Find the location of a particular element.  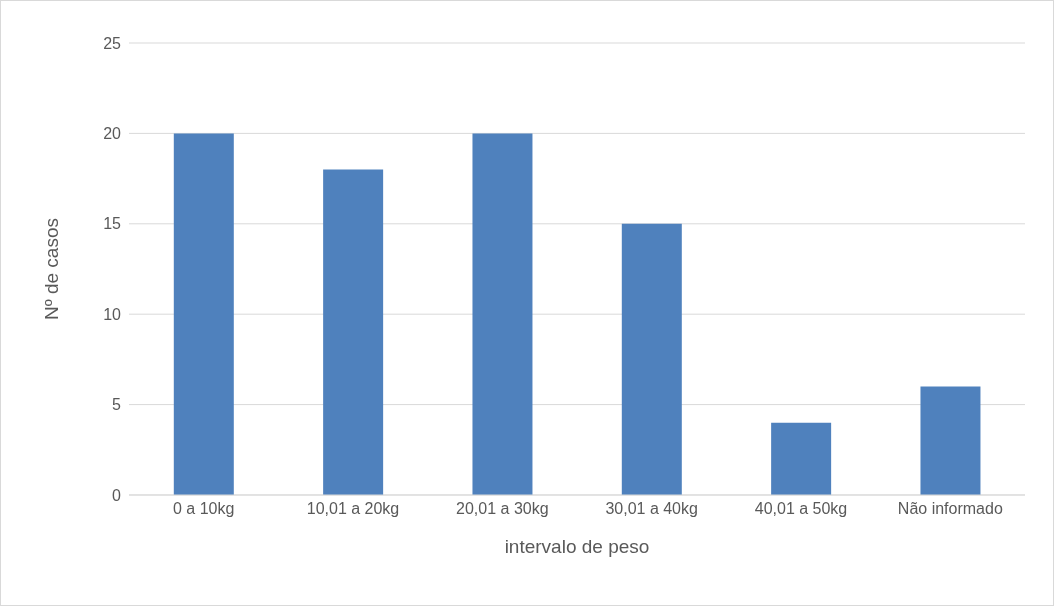

x-axis-title: intervalo de peso is located at coordinates (577, 546).